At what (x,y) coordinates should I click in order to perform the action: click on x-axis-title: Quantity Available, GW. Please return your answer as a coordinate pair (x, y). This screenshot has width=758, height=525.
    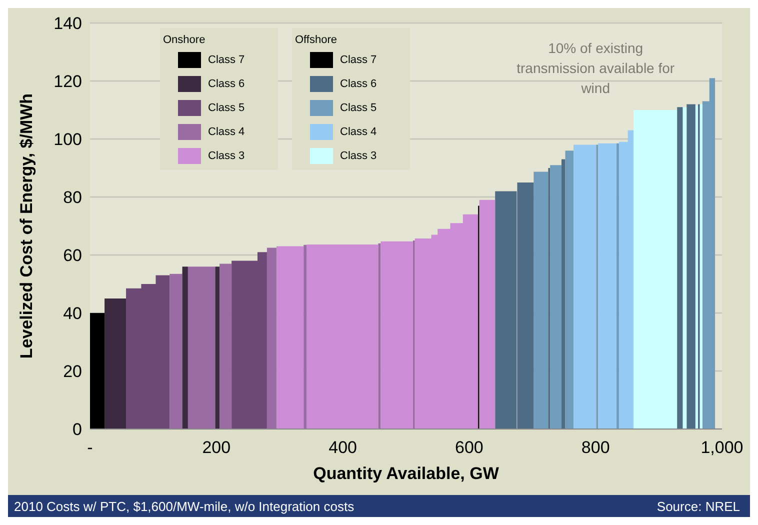
    Looking at the image, I should click on (406, 473).